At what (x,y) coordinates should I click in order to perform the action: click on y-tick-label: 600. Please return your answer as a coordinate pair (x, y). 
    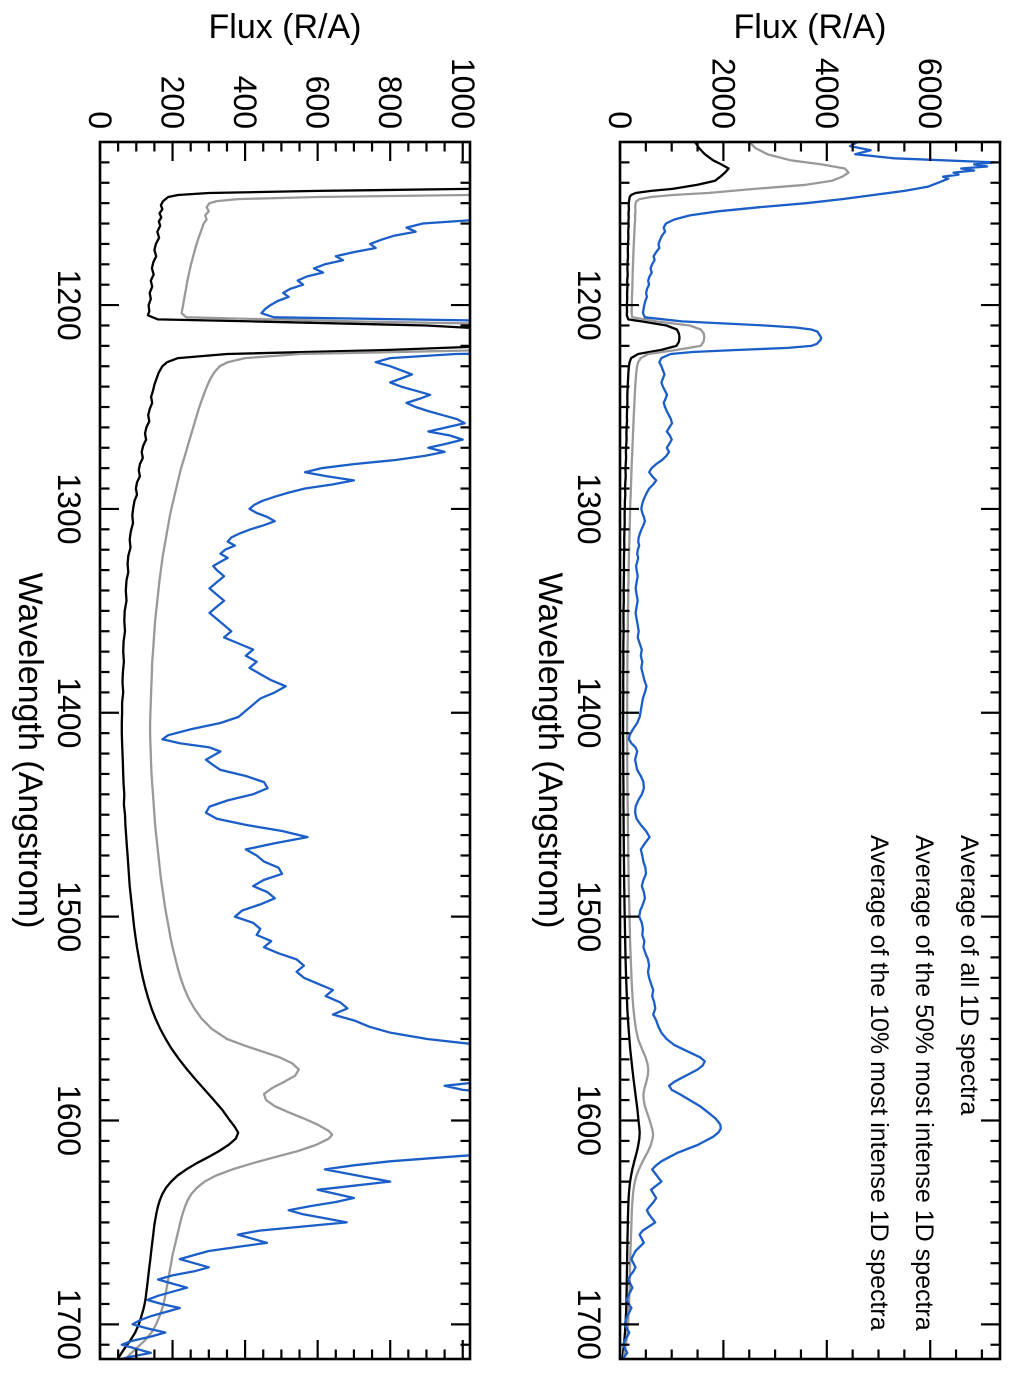
    Looking at the image, I should click on (318, 102).